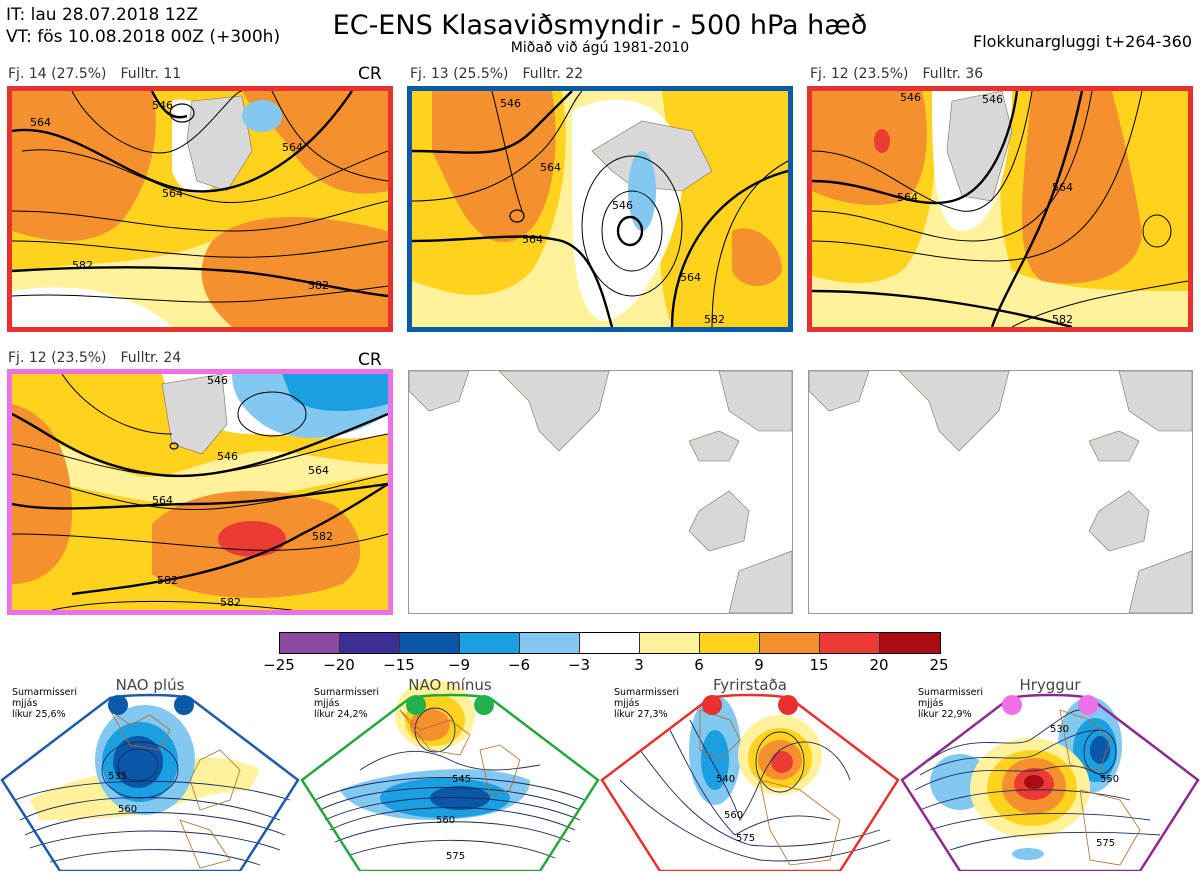 The height and width of the screenshot is (875, 1200). What do you see at coordinates (459, 74) in the screenshot?
I see `cluster-2-fj: Fj. 13 (25.5%)` at bounding box center [459, 74].